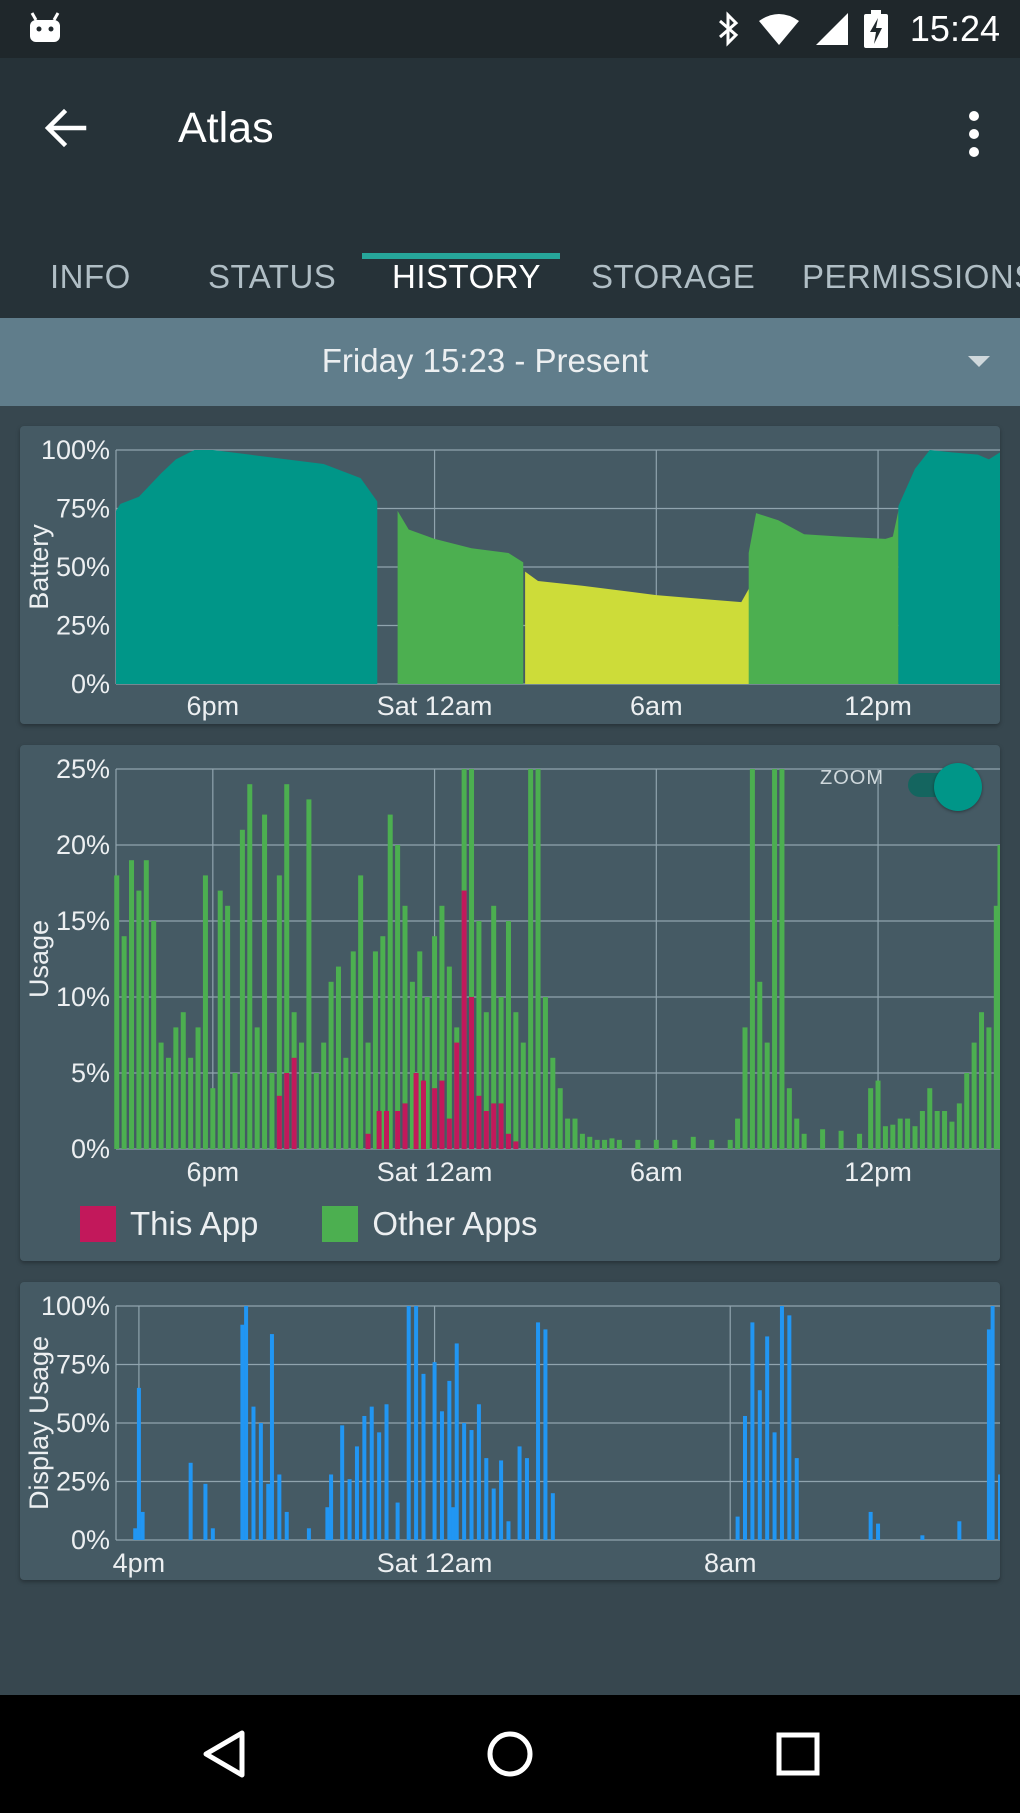 The height and width of the screenshot is (1813, 1020). Describe the element at coordinates (510, 1754) in the screenshot. I see `nav-home-icon` at that location.